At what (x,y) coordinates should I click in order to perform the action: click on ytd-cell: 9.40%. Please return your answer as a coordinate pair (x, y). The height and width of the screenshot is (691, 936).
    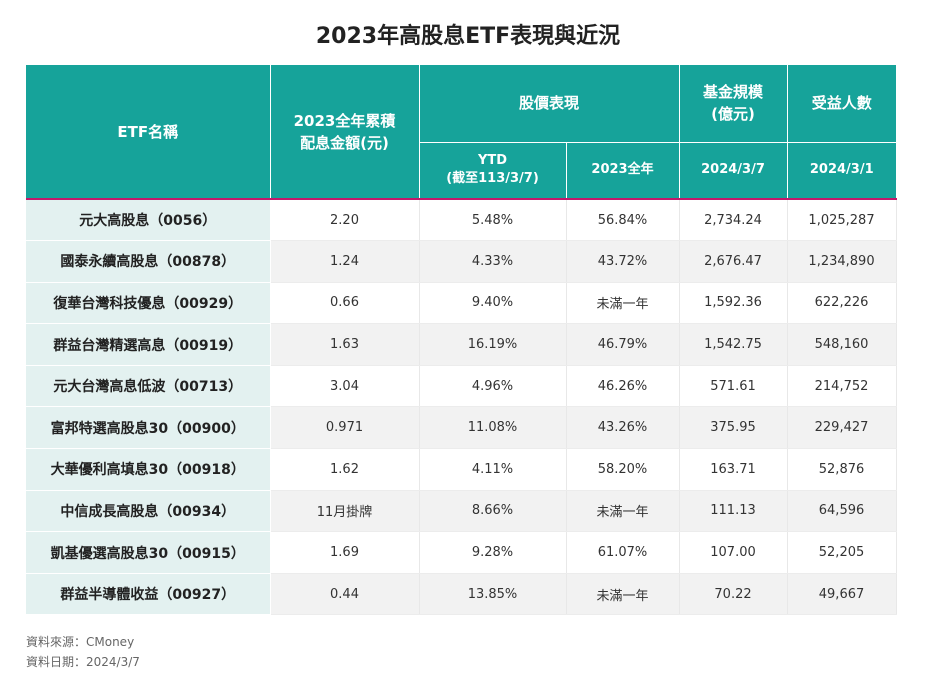
    Looking at the image, I should click on (493, 303).